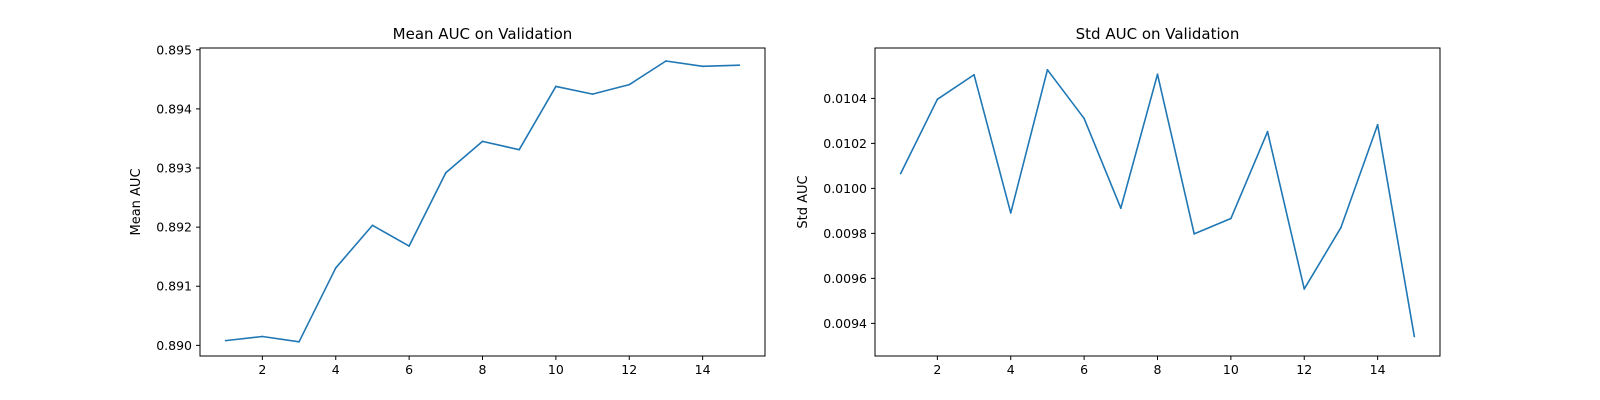 This screenshot has width=1600, height=400. I want to click on y-tick-label: 0.892, so click(174, 227).